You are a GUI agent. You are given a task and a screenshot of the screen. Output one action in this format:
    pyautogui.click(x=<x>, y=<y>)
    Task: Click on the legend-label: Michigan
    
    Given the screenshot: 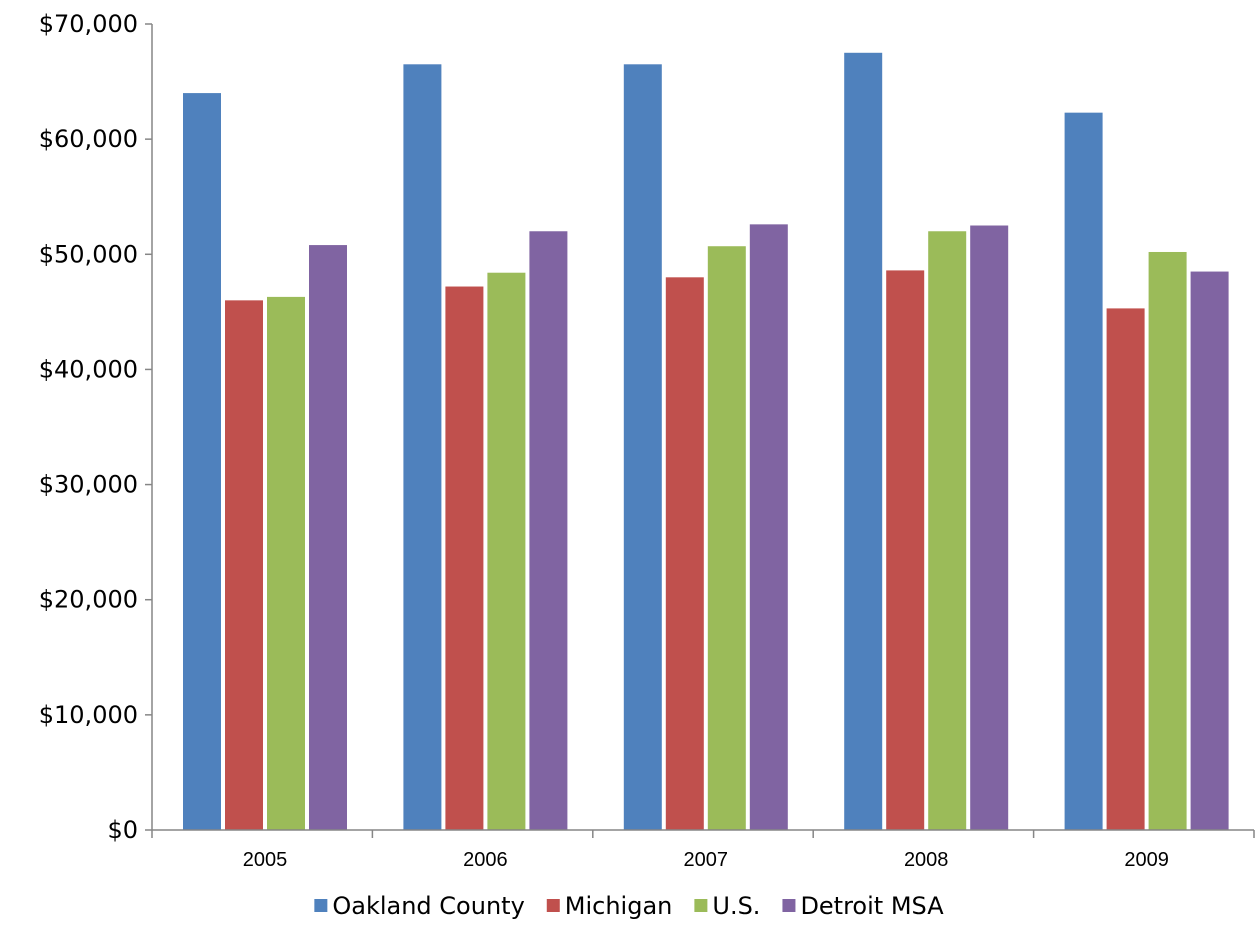 What is the action you would take?
    pyautogui.click(x=619, y=906)
    